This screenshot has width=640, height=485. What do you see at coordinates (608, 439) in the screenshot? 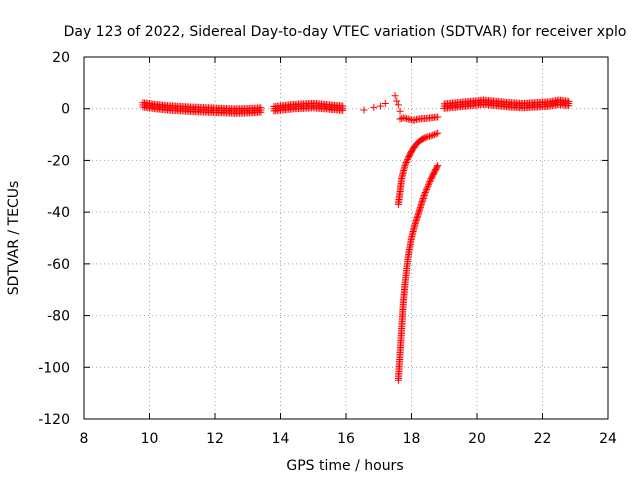
I see `x-tick-label: 24` at bounding box center [608, 439].